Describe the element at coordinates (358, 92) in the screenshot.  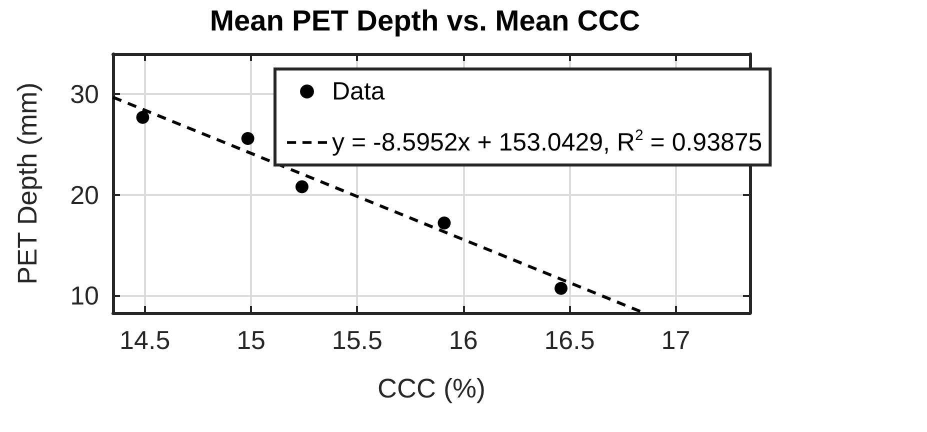
I see `legend-label: Data` at that location.